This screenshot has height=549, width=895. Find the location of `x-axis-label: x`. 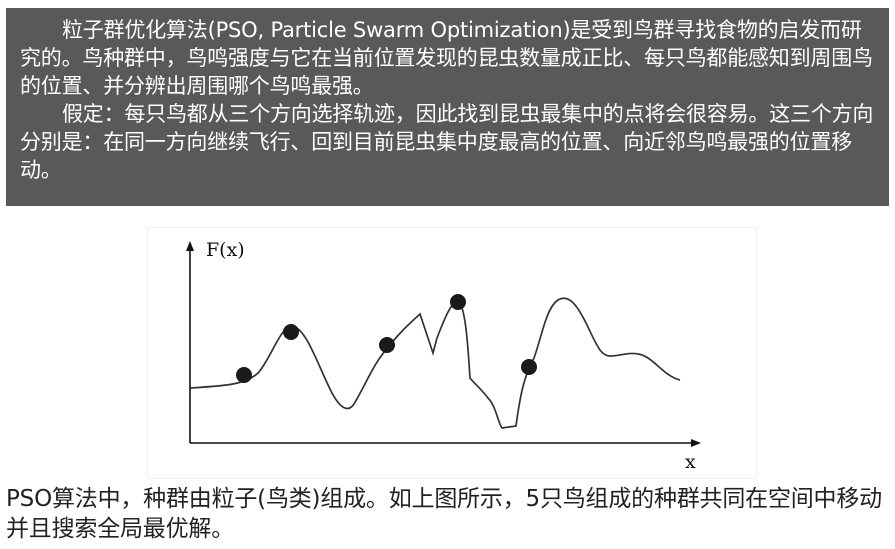

x-axis-label: x is located at coordinates (690, 462).